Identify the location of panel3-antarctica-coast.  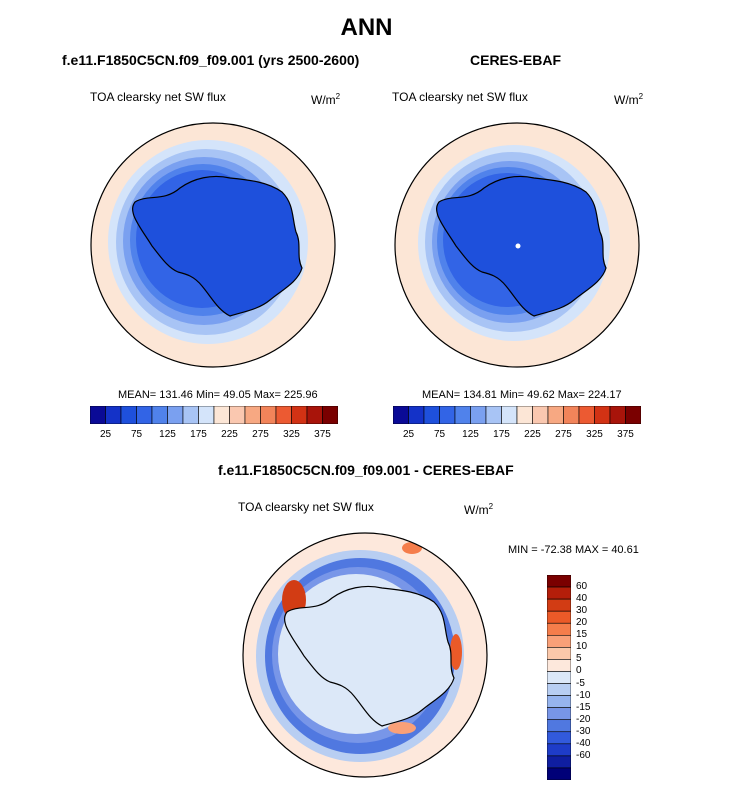
(369, 656).